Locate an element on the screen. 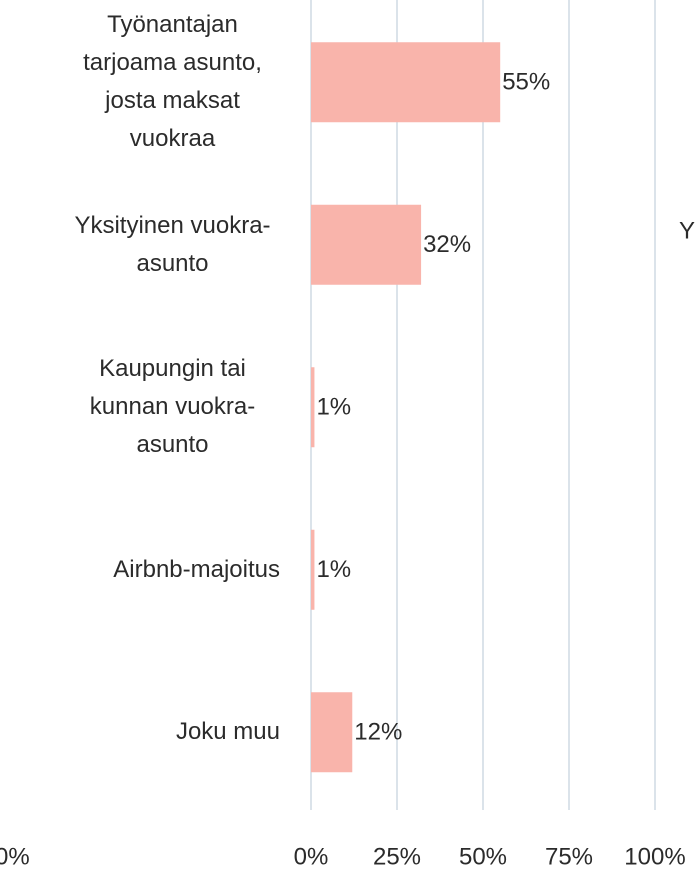  category-label-box: Kaupungin tai kunnan vuokra-asunto is located at coordinates (172, 407).